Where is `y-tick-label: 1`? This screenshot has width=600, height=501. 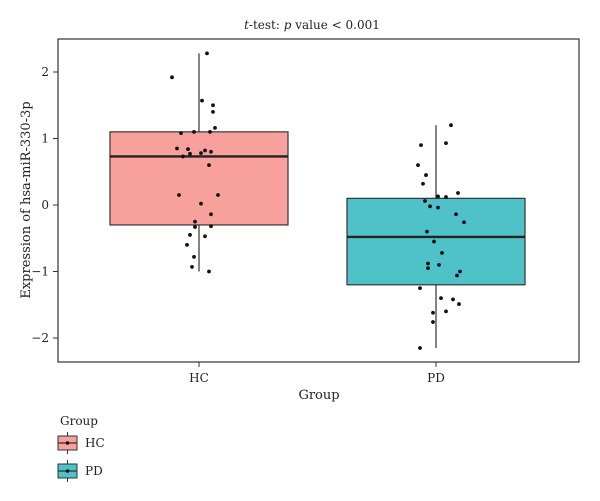 y-tick-label: 1 is located at coordinates (45, 139).